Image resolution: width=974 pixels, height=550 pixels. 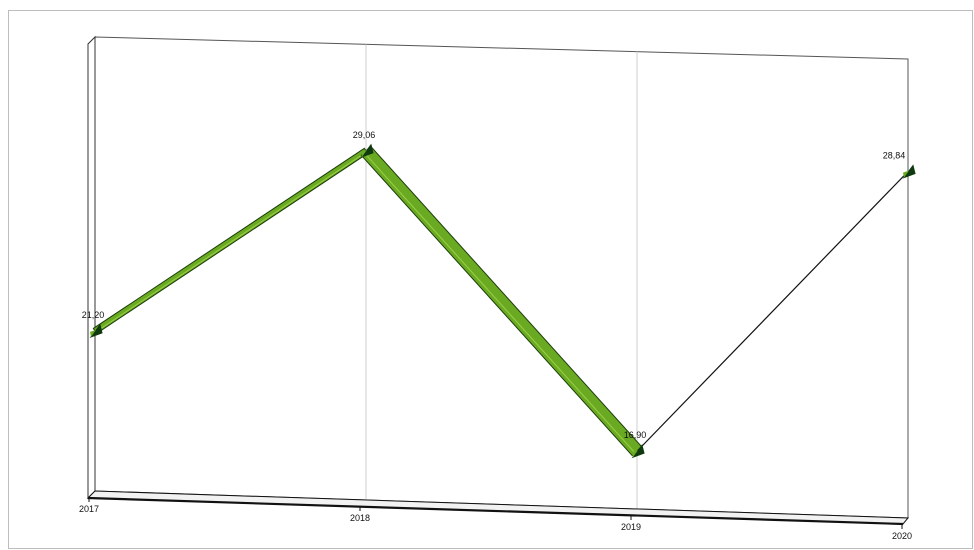 I want to click on data-marker-face-2019, so click(x=635, y=454).